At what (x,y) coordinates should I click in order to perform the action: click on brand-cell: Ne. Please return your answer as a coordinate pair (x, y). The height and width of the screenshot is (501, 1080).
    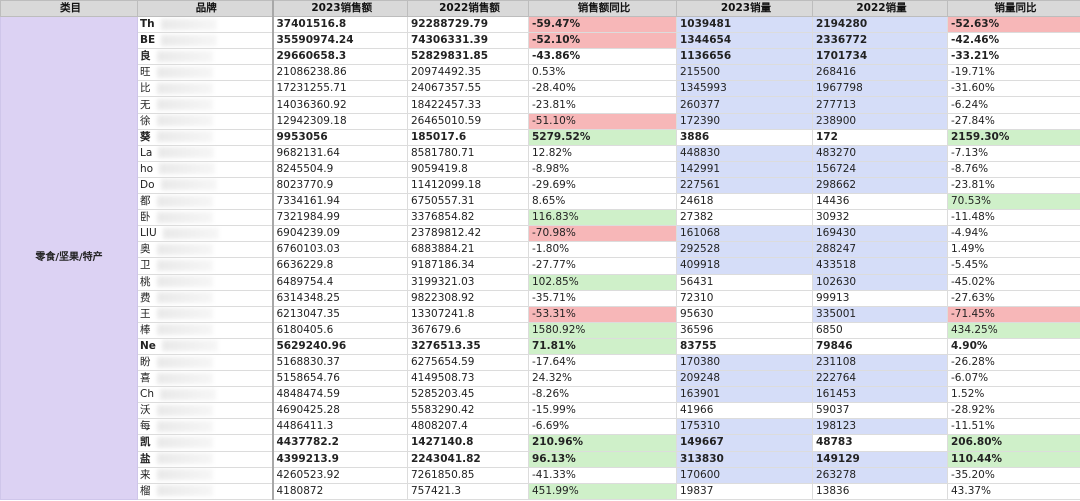
    Looking at the image, I should click on (205, 346).